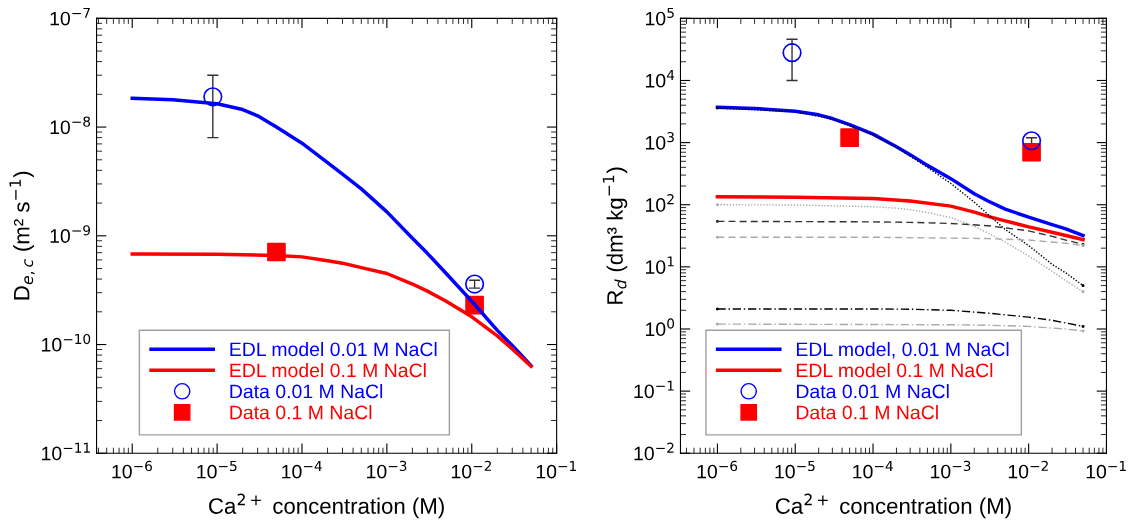  I want to click on y-axis-title: D$_{e,c}$ (m² s$^{−1}$), so click(22, 235).